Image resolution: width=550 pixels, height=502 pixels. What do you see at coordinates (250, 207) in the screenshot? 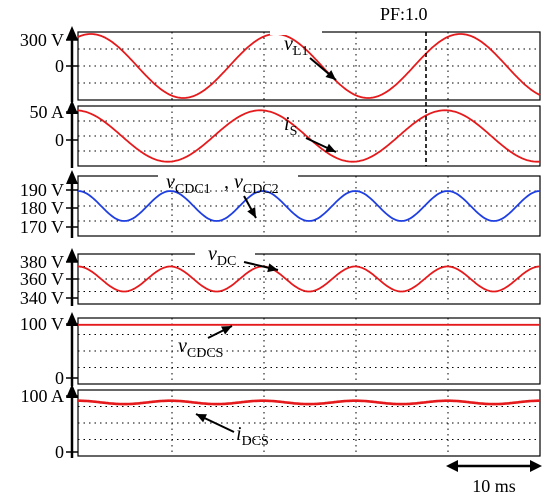
I see `vcdc-arrow` at bounding box center [250, 207].